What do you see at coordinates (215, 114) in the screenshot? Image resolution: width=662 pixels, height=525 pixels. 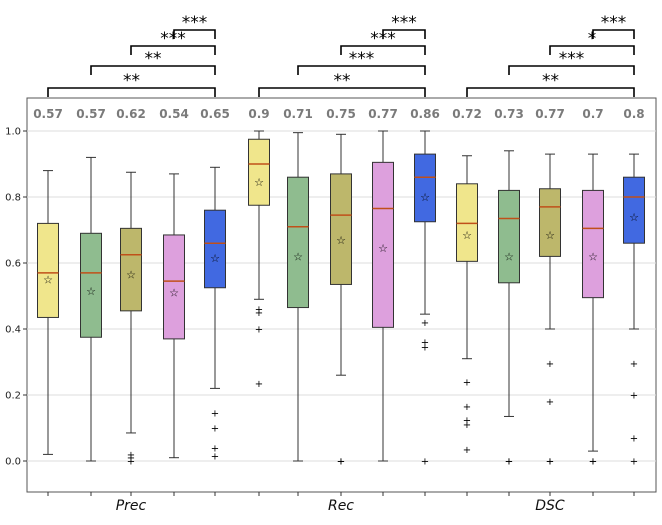 I see `median-value-label: 0.65` at bounding box center [215, 114].